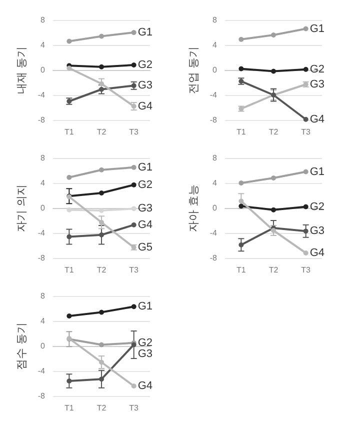  I want to click on y-axis-title: 자기 의지, so click(21, 208).